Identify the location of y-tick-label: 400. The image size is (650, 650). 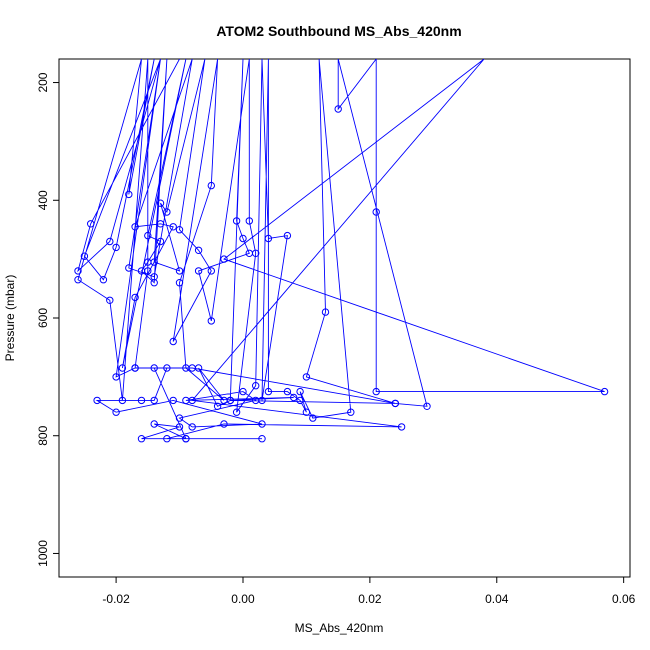
(43, 200).